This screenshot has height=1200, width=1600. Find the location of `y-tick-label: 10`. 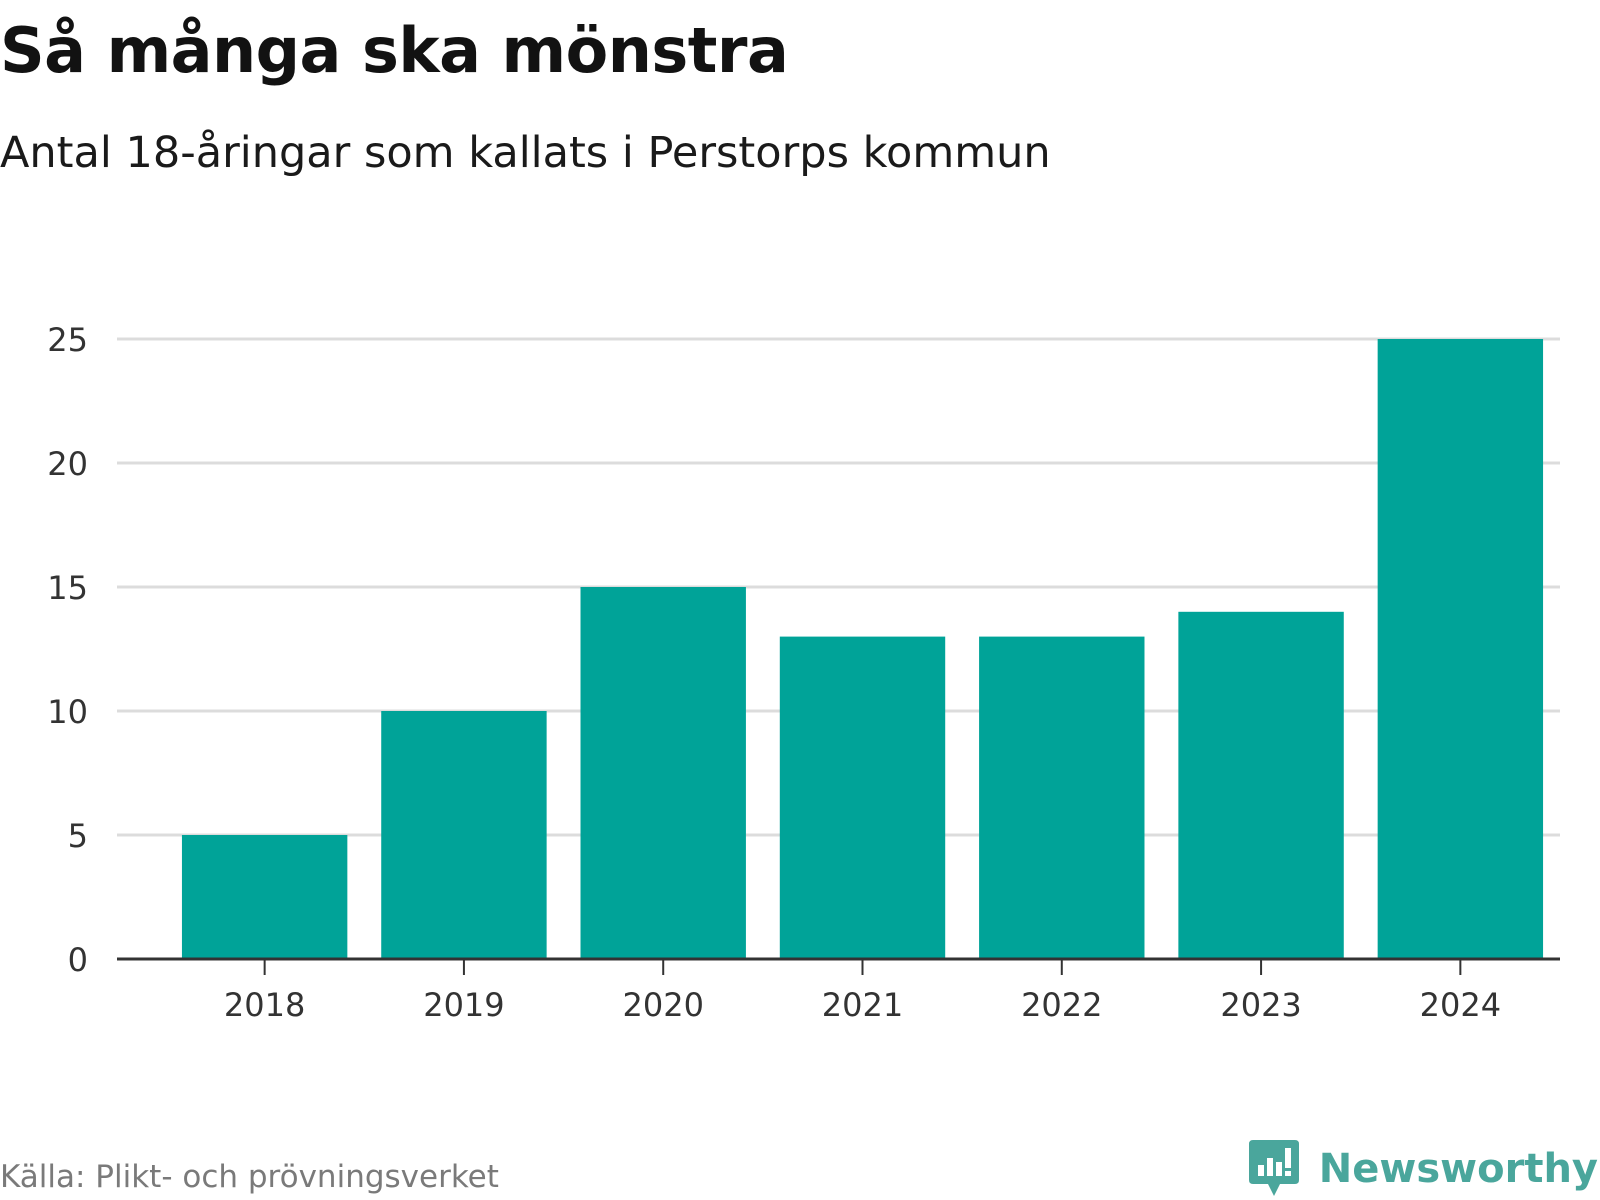

y-tick-label: 10 is located at coordinates (67, 712).